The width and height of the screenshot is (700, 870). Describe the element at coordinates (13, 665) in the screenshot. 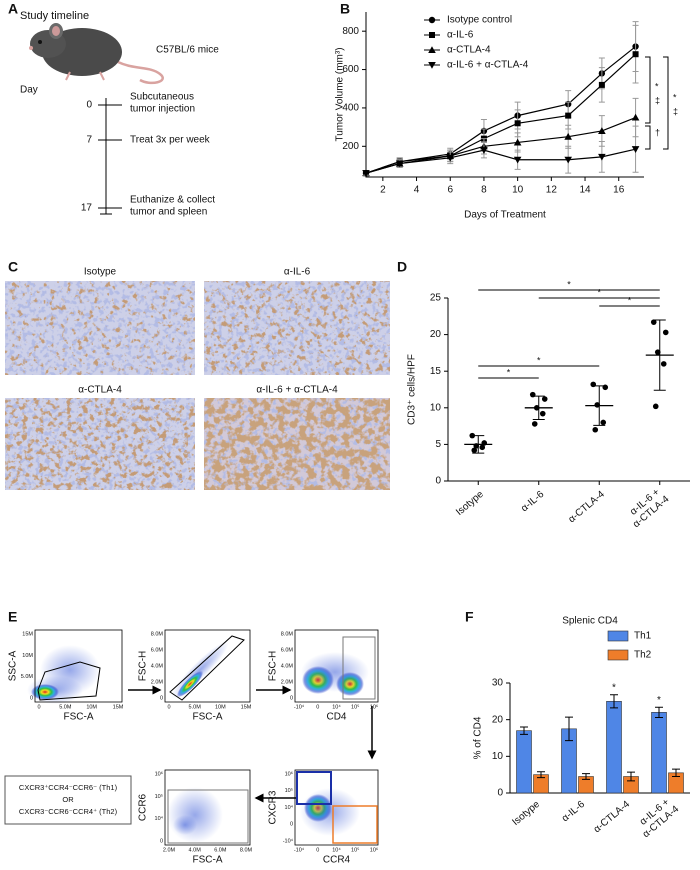

I see `y-axis-label: SSC-A` at that location.